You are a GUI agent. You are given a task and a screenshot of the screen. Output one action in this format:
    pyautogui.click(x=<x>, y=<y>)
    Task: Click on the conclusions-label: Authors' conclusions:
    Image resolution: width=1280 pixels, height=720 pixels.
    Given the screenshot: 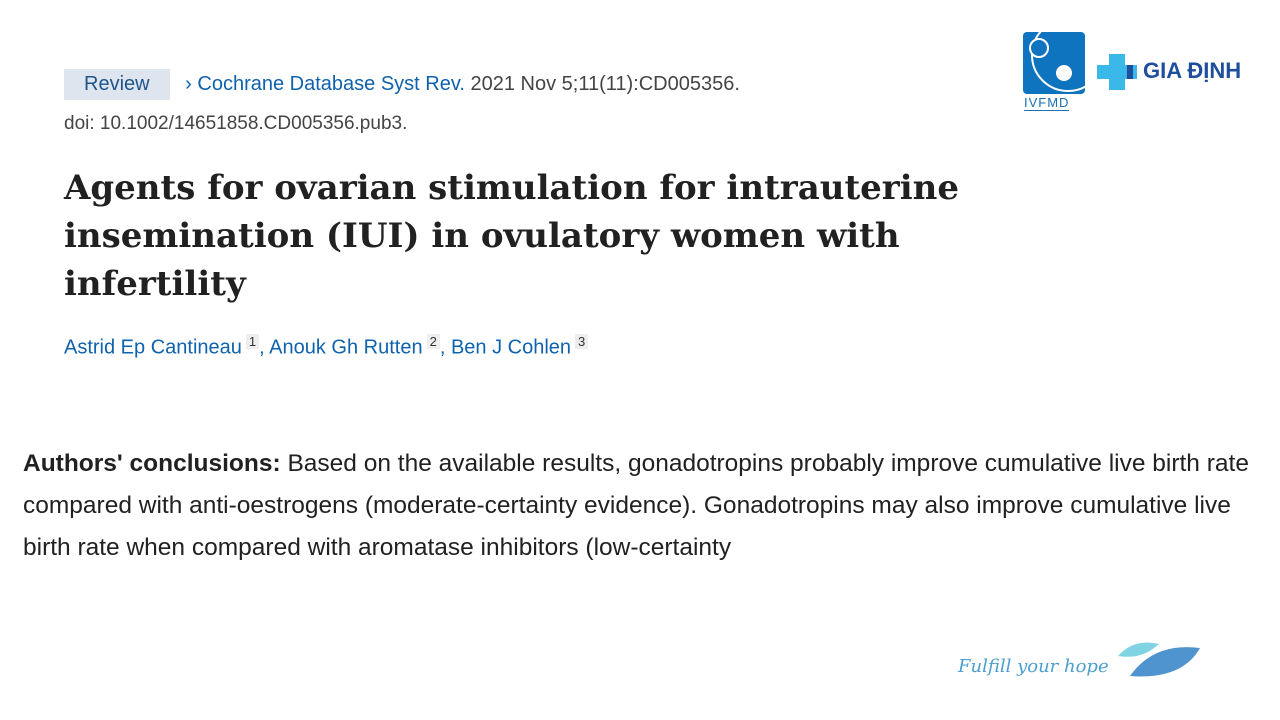 What is the action you would take?
    pyautogui.click(x=152, y=463)
    